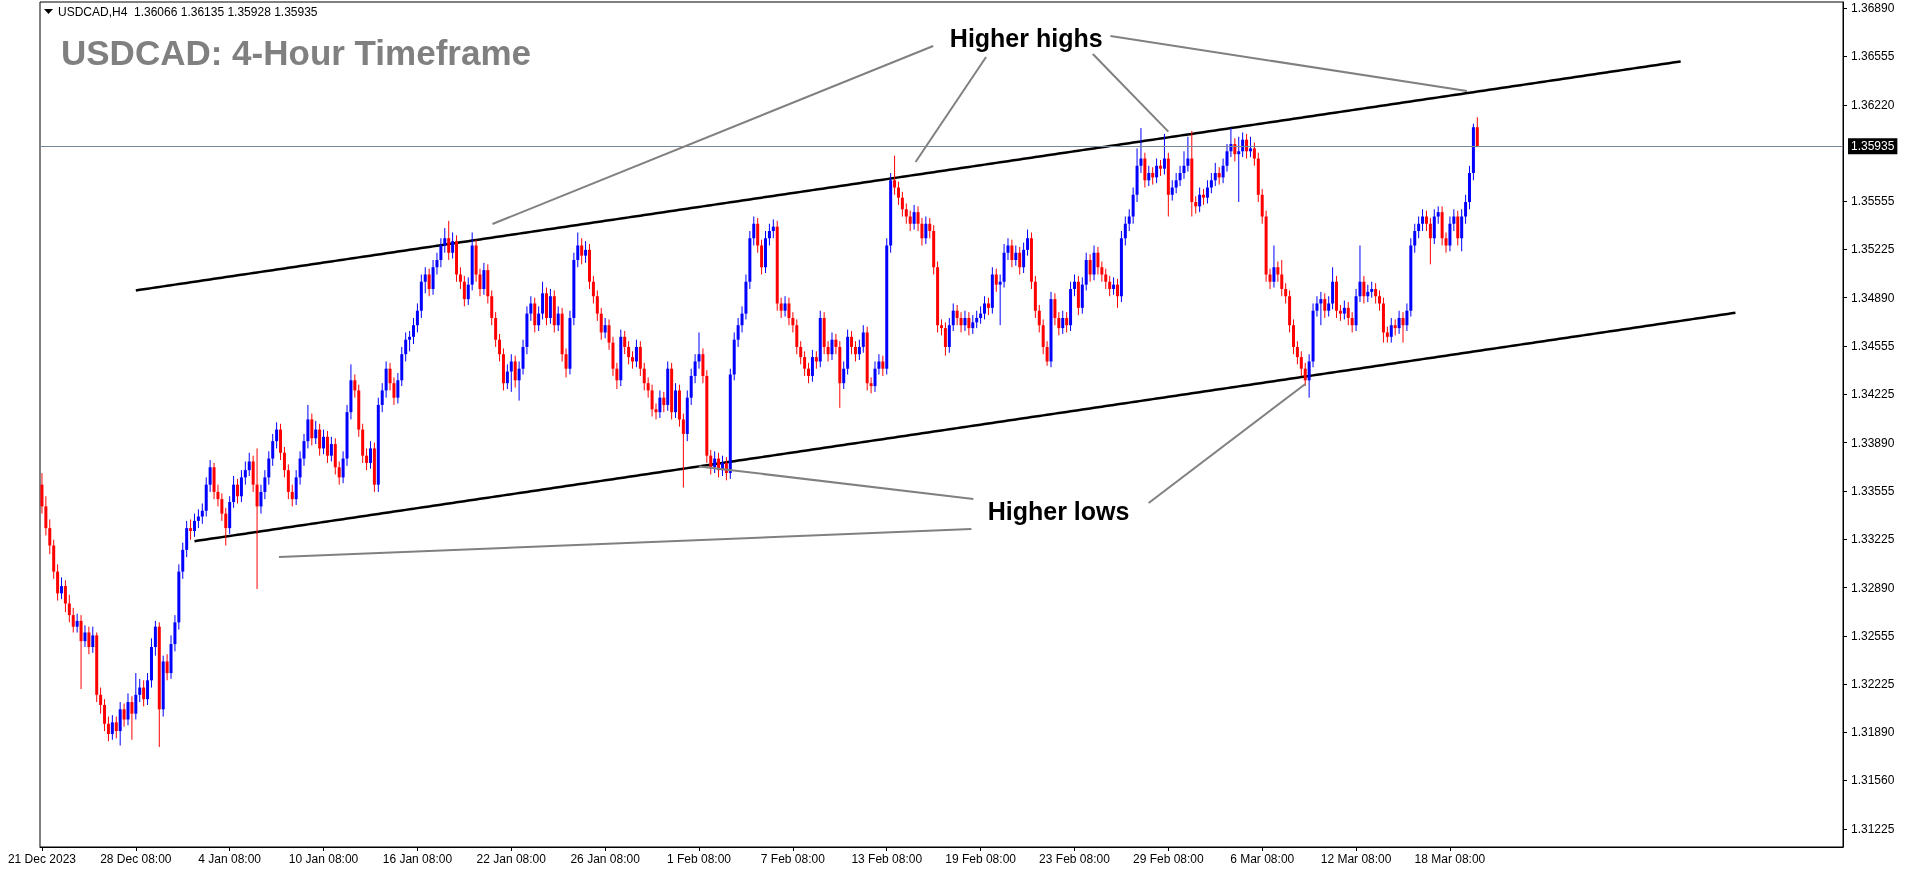 This screenshot has height=884, width=1916. I want to click on y-tick-label: 1.32555, so click(1873, 636).